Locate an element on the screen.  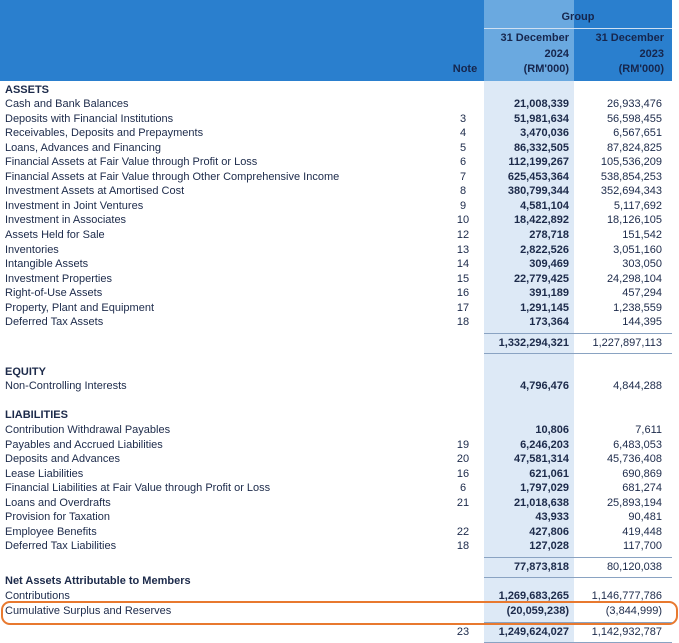
value-2023: 80,120,038 is located at coordinates (634, 567).